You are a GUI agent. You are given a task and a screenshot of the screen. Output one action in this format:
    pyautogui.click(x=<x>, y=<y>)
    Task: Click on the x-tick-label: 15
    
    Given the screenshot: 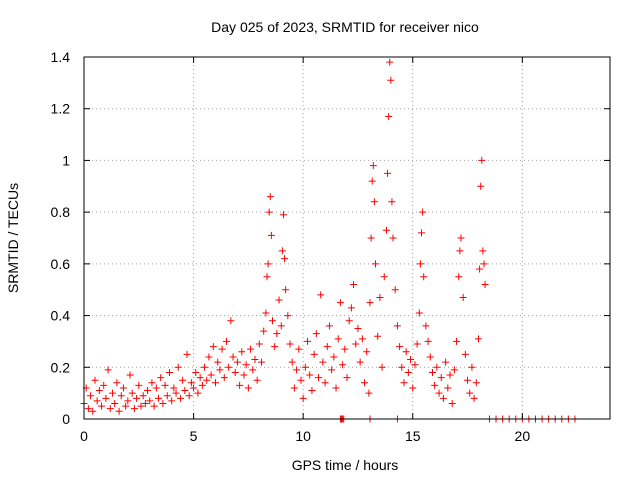 What is the action you would take?
    pyautogui.click(x=413, y=436)
    